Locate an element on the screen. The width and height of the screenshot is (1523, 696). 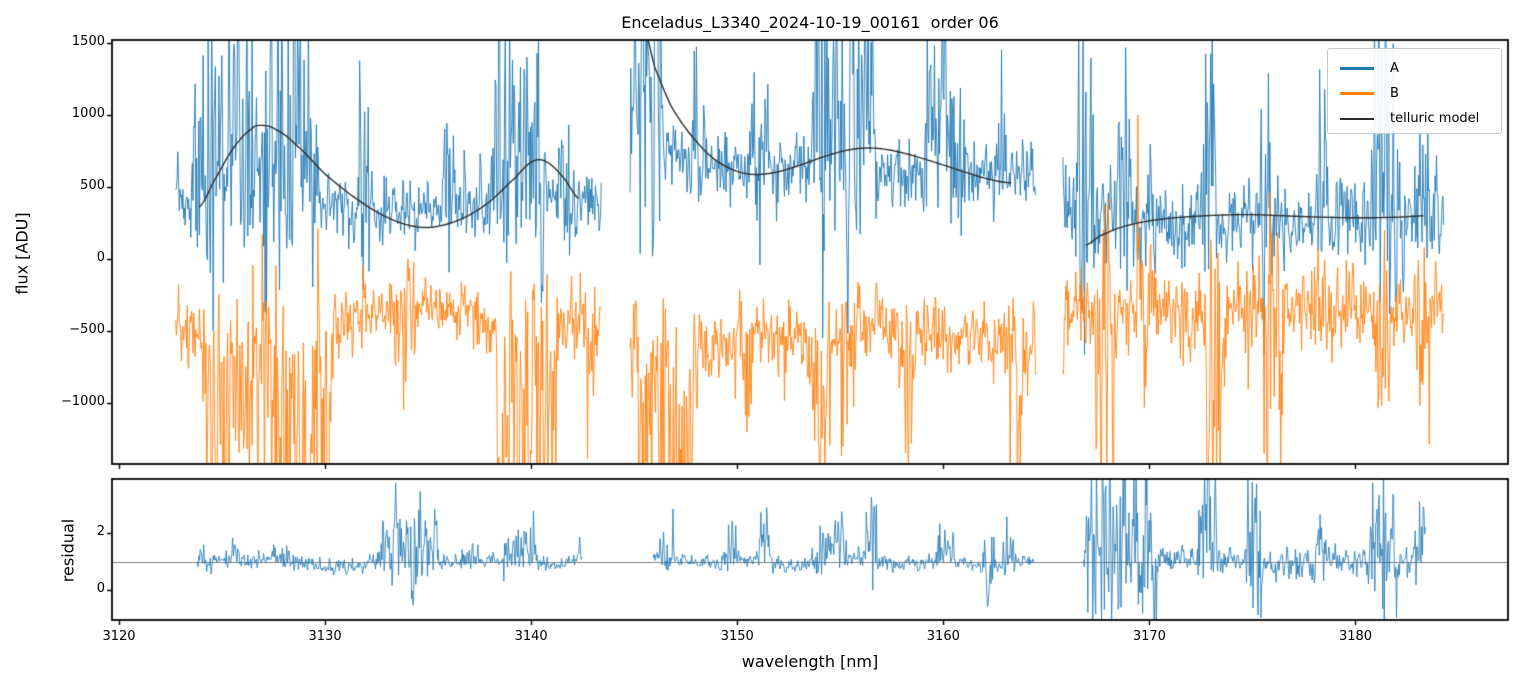
top-y-axis-label: flux [ADU] is located at coordinates (22, 253).